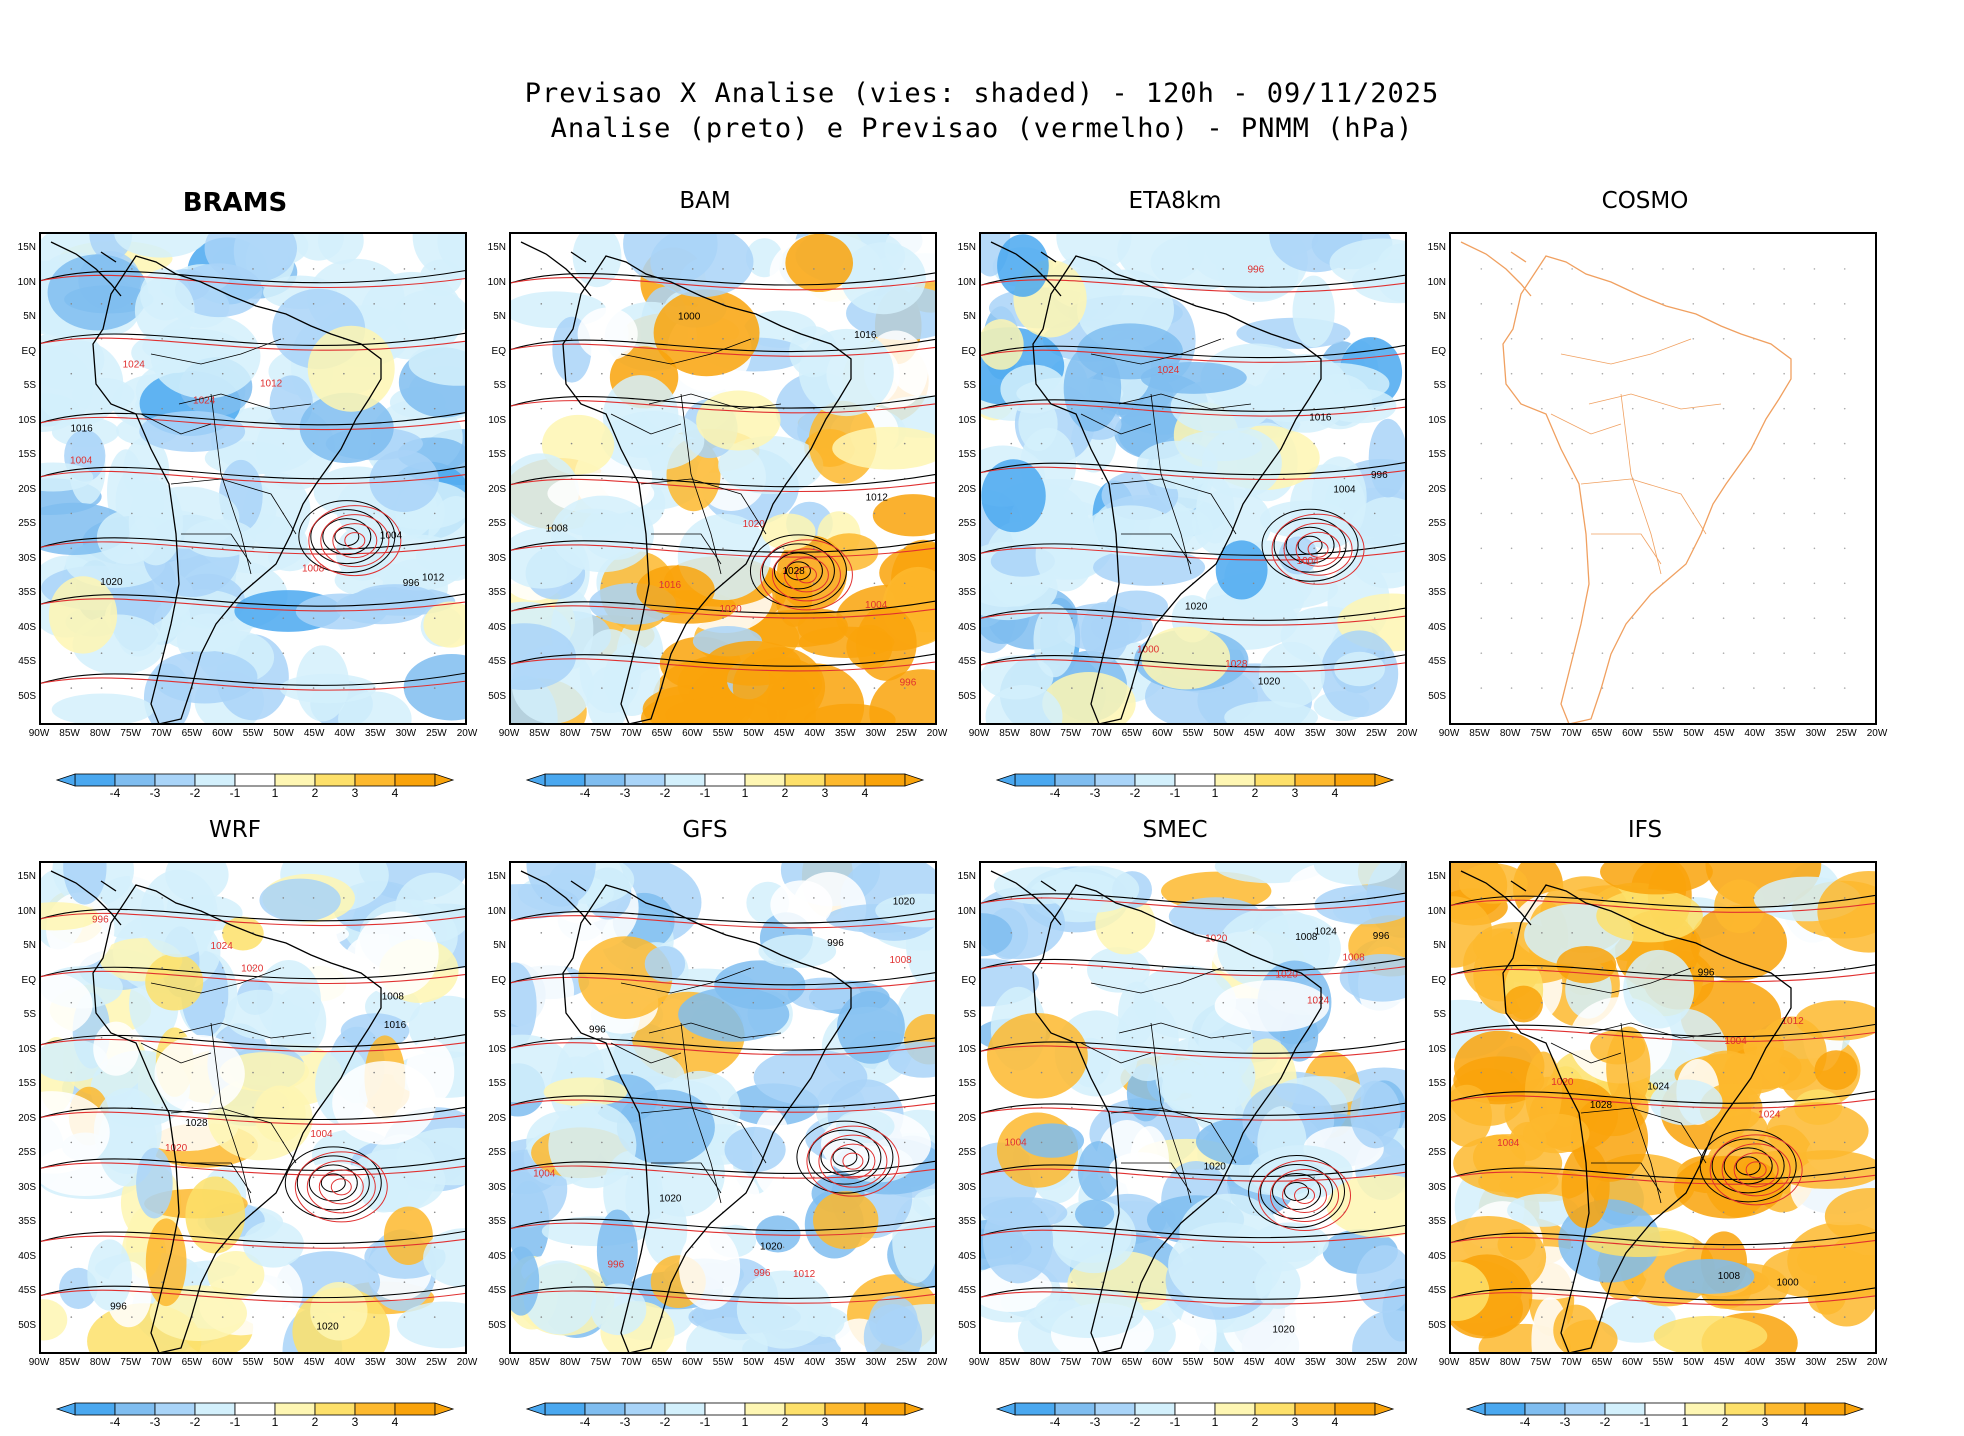 The height and width of the screenshot is (1436, 1964). What do you see at coordinates (344, 1362) in the screenshot?
I see `lon-tick-label: 40W` at bounding box center [344, 1362].